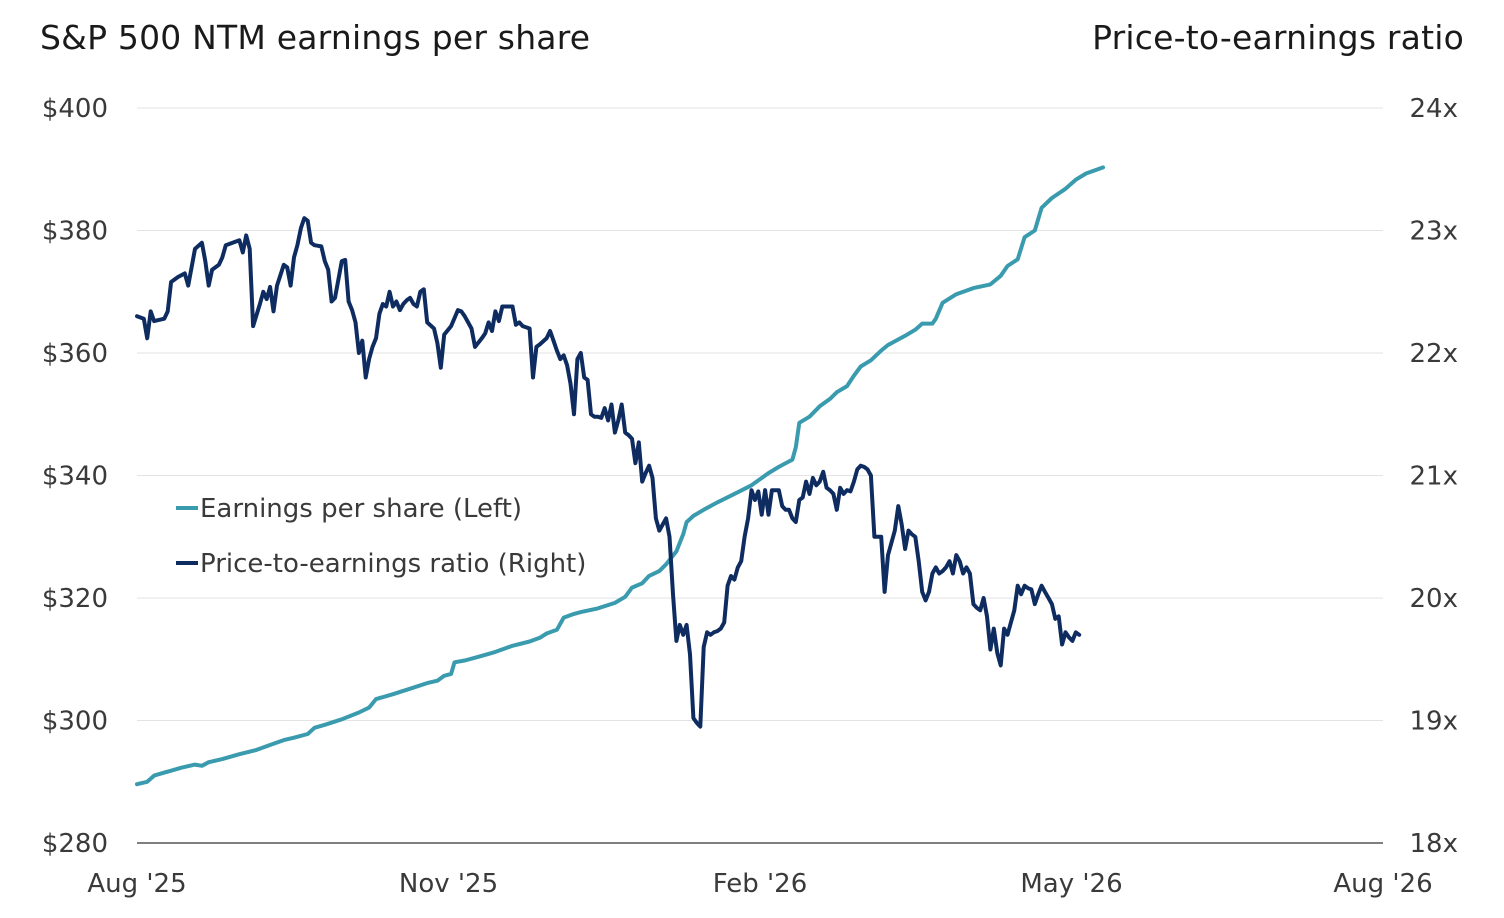  I want to click on right-y-tick-label: 22x, so click(1434, 354).